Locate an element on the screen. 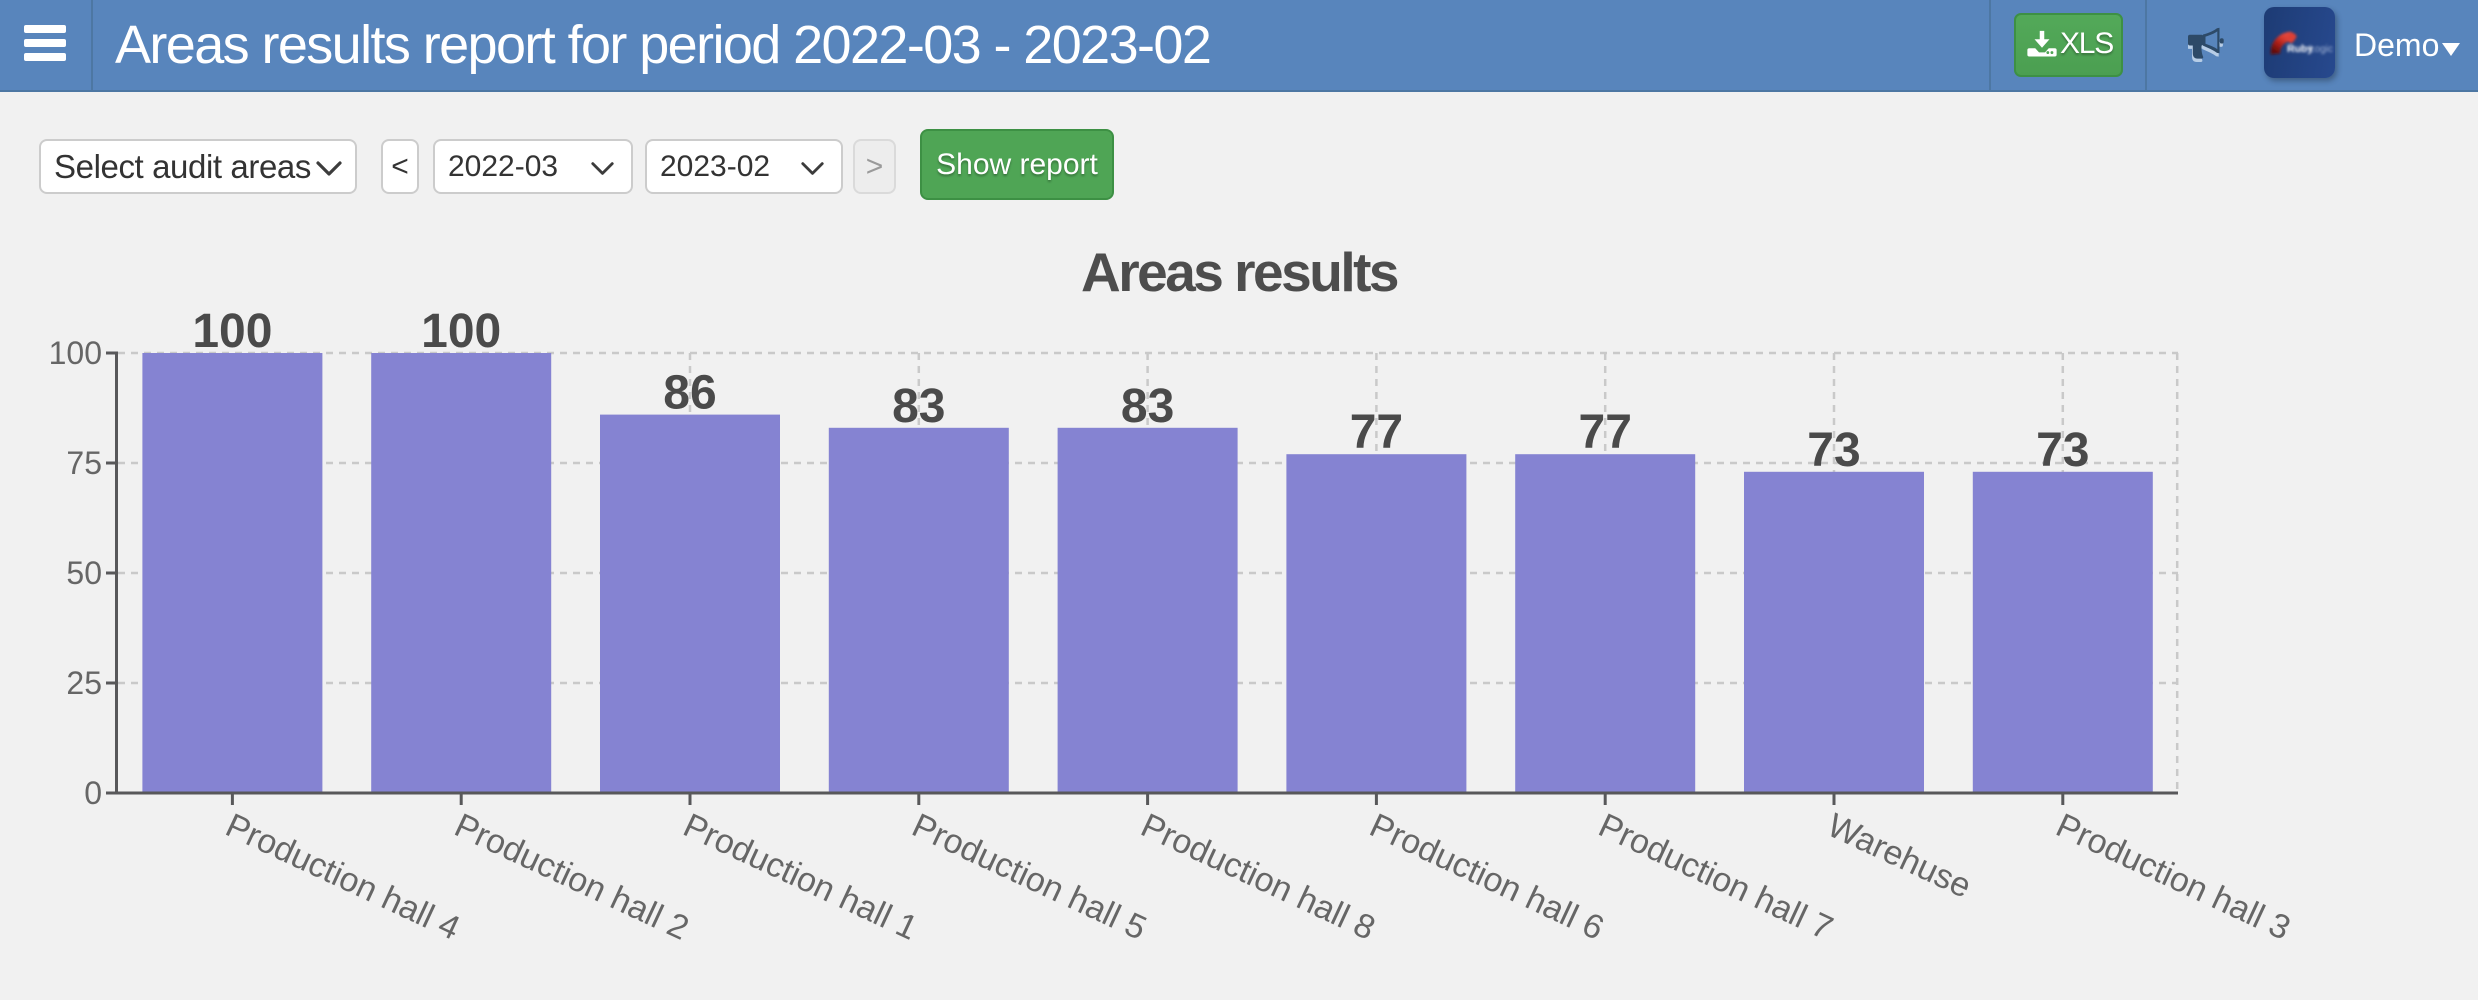 Image resolution: width=2478 pixels, height=1000 pixels. svg-text: Production hall 5 is located at coordinates (1029, 876).